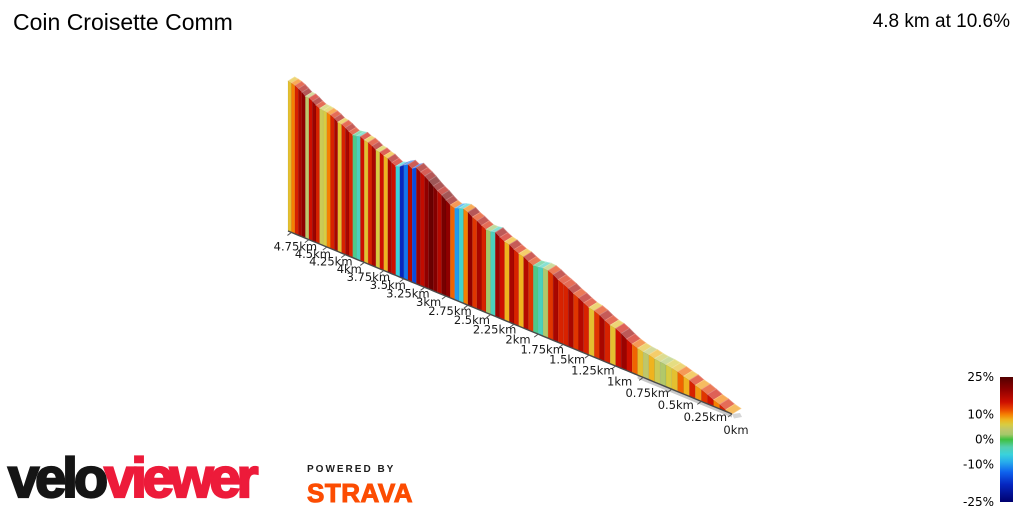 This screenshot has height=512, width=1024. What do you see at coordinates (980, 377) in the screenshot?
I see `legend-tick-label: 25%` at bounding box center [980, 377].